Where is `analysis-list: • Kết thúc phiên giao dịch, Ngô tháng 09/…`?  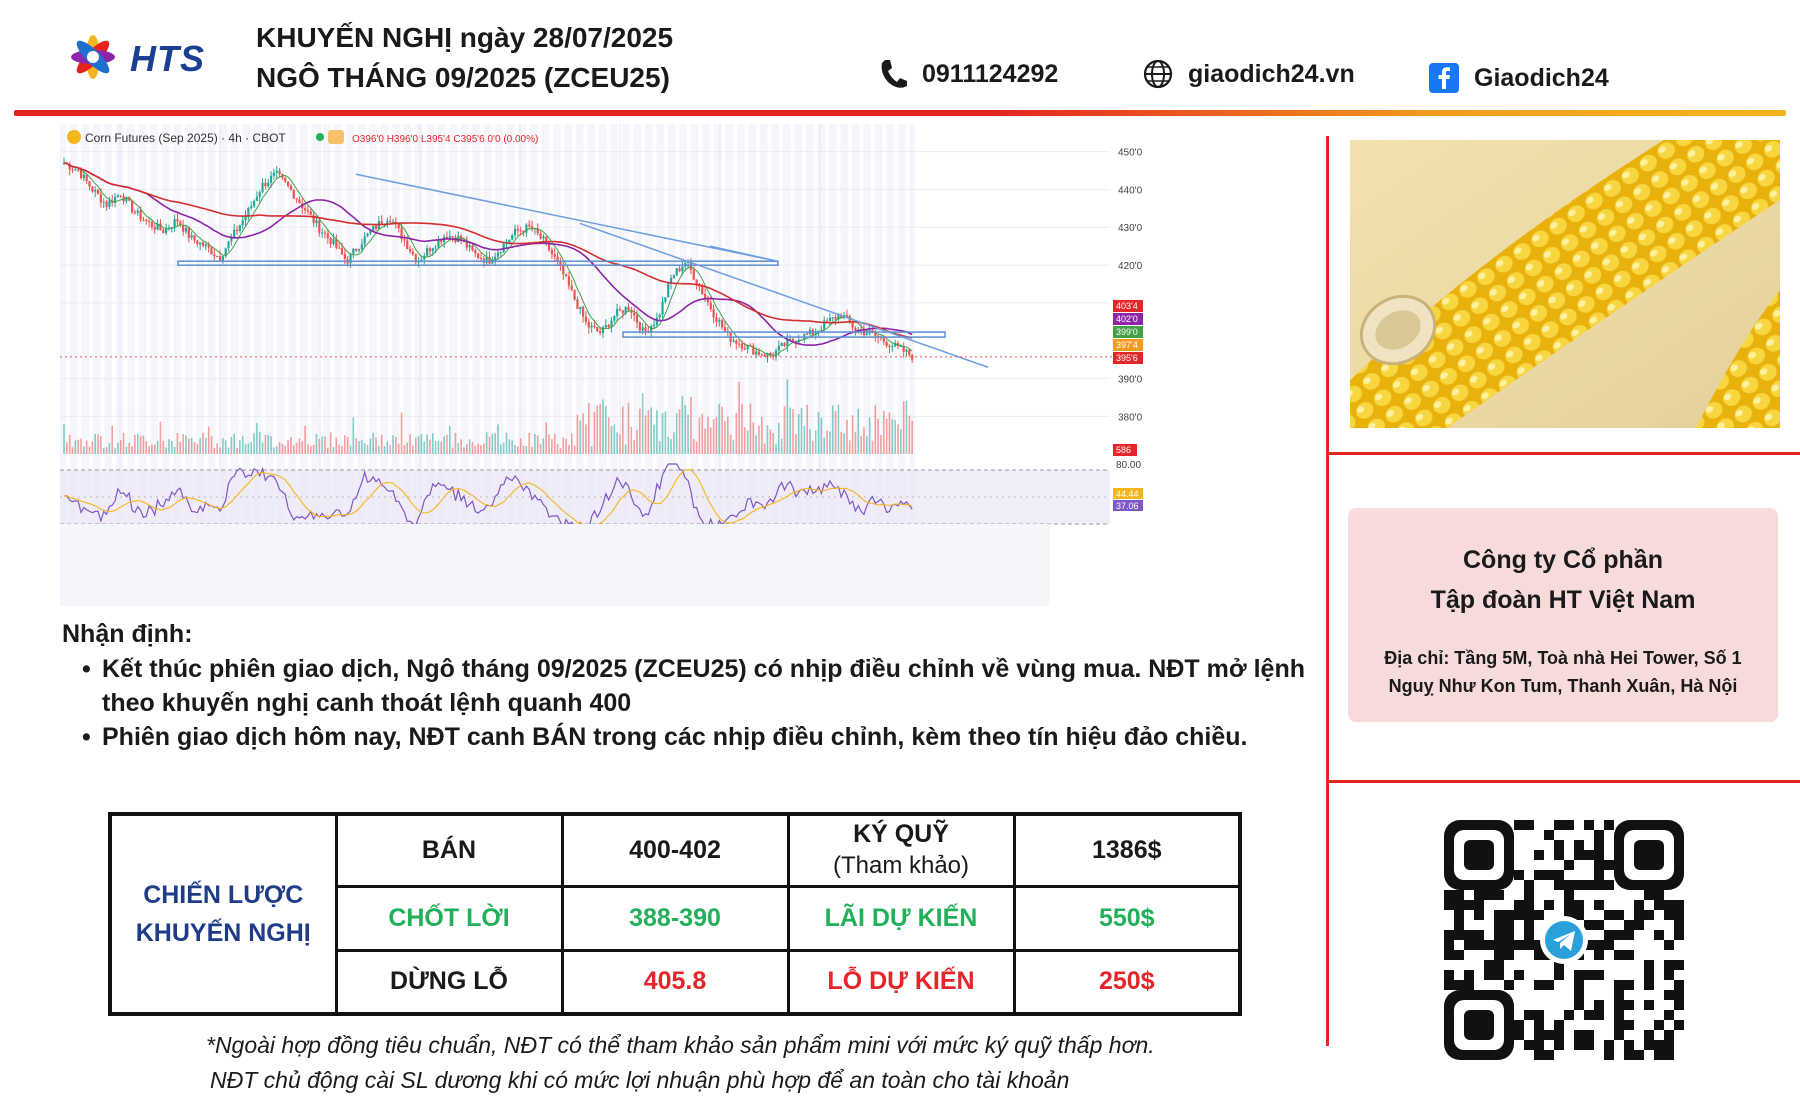
analysis-list: • Kết thúc phiên giao dịch, Ngô tháng 09/… is located at coordinates (692, 703).